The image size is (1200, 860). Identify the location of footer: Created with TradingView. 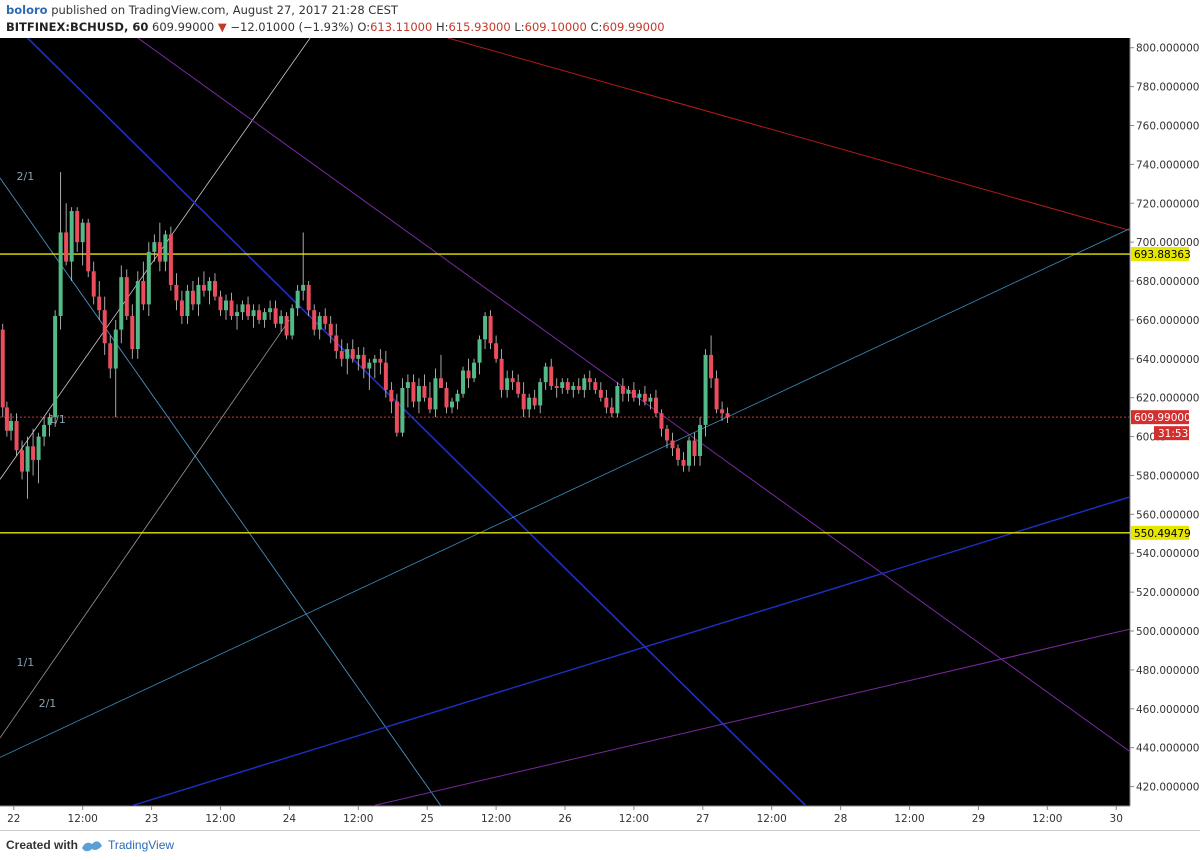
(600, 845).